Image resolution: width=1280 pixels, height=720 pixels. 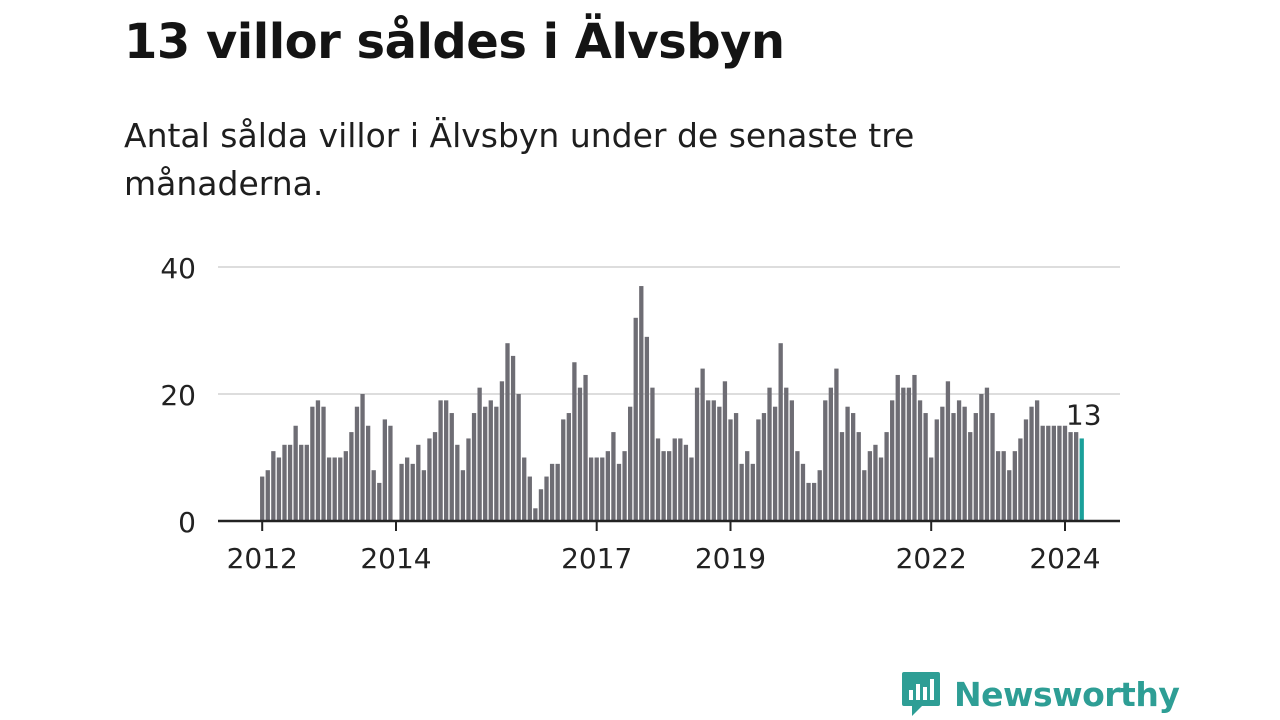 What do you see at coordinates (178, 268) in the screenshot?
I see `y-tick-label-40: 40` at bounding box center [178, 268].